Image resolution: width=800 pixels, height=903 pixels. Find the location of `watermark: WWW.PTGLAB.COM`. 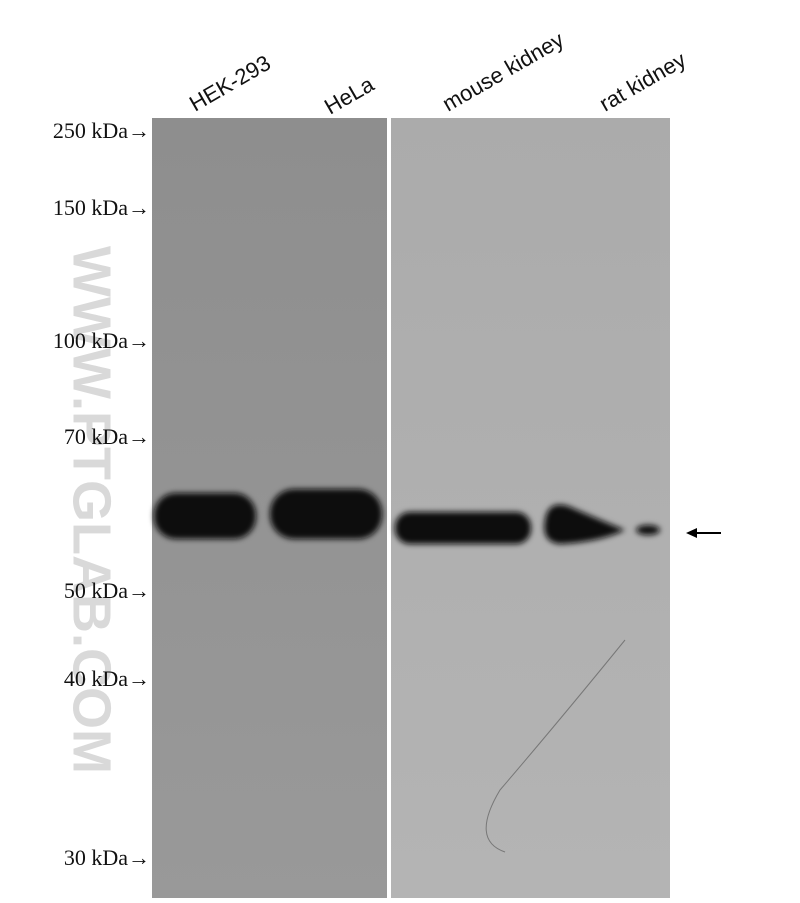

watermark: WWW.PTGLAB.COM is located at coordinates (92, 510).